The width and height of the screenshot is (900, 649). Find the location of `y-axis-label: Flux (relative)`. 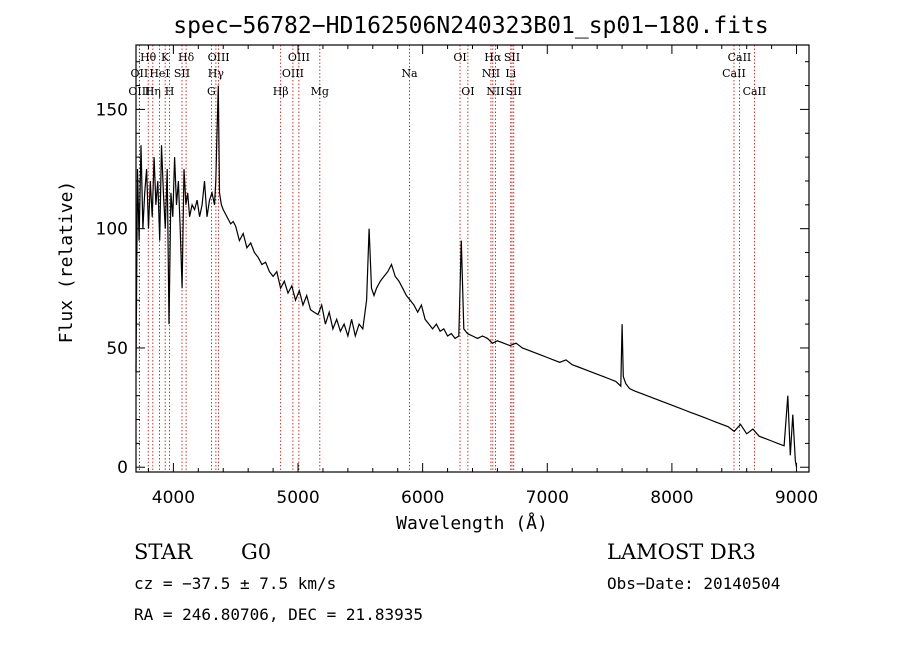

y-axis-label: Flux (relative) is located at coordinates (66, 262).